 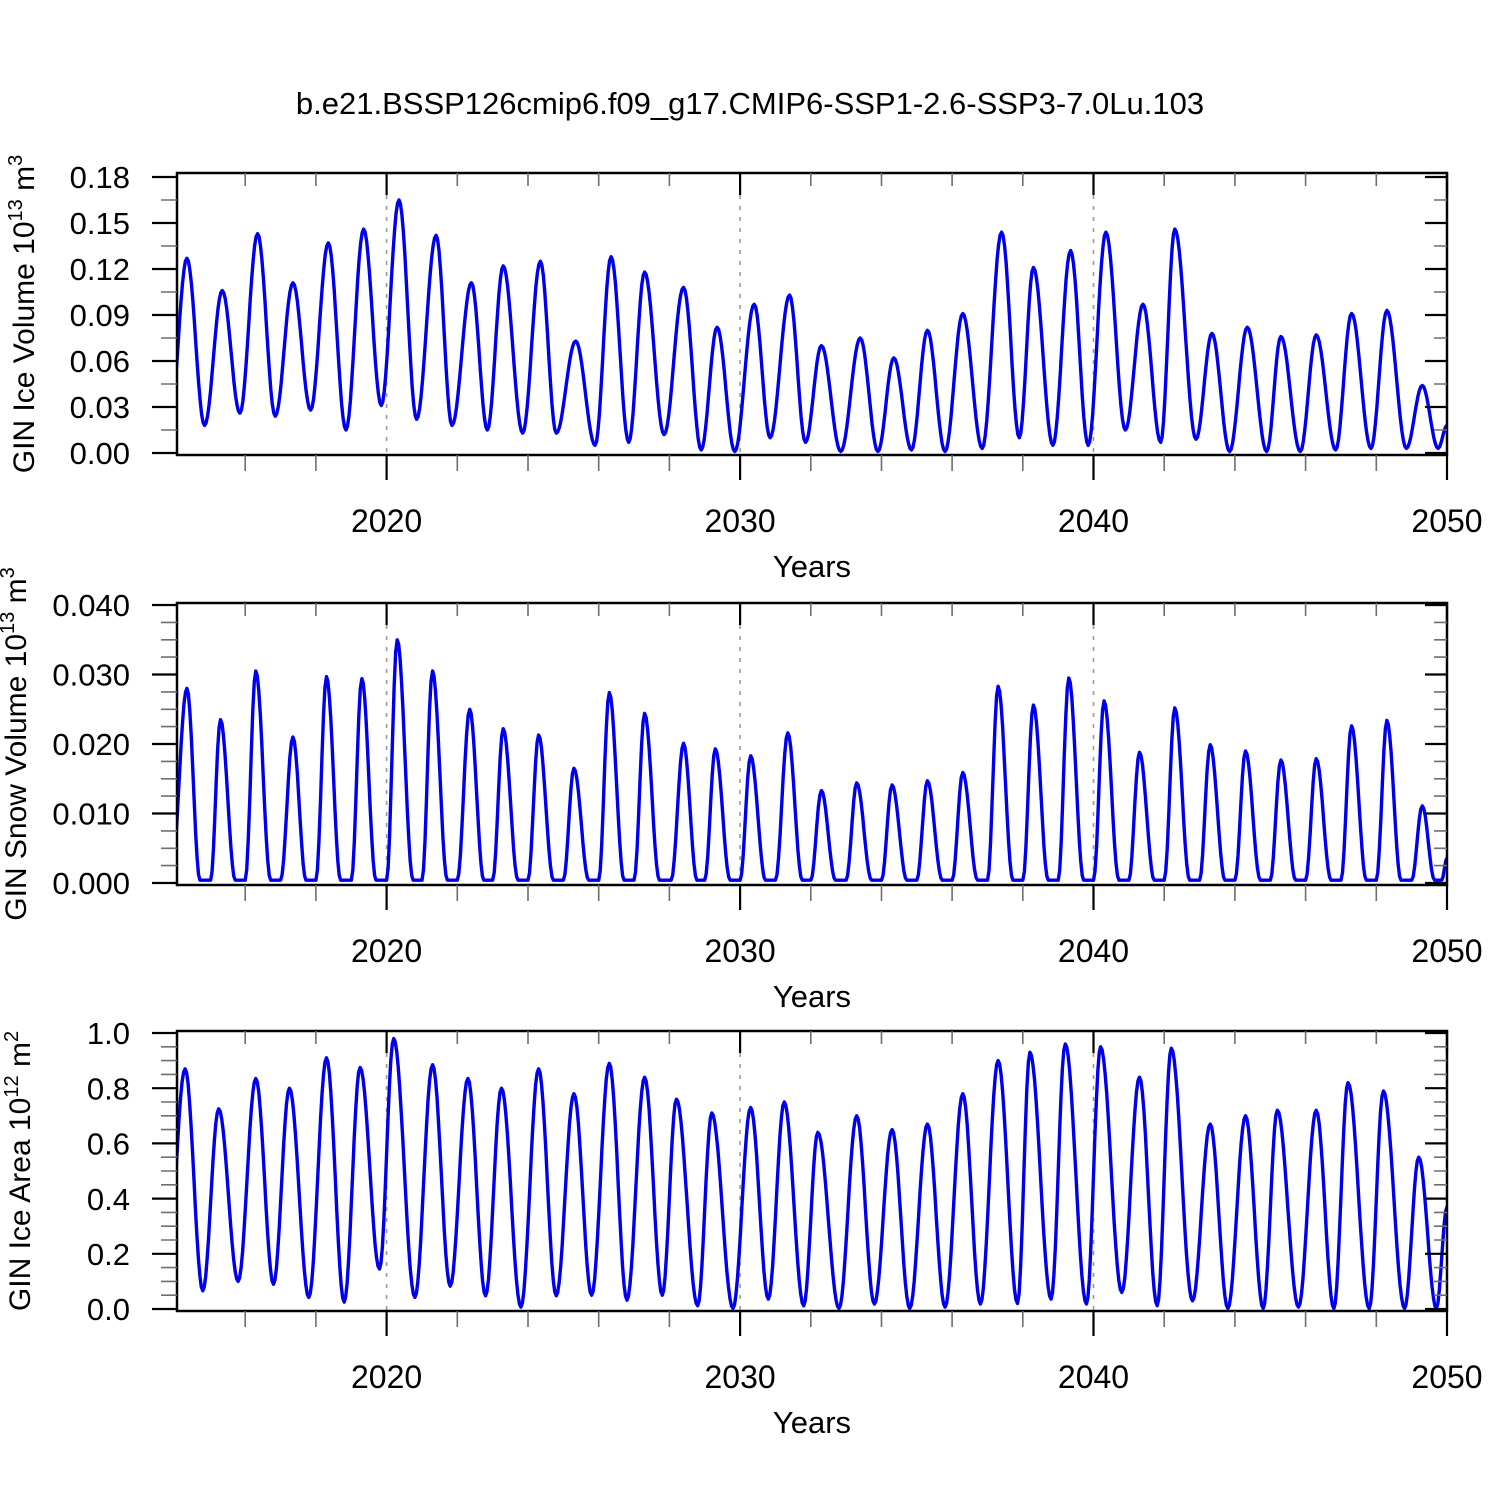 I want to click on y-tick-label: 0.0, so click(x=108, y=1309).